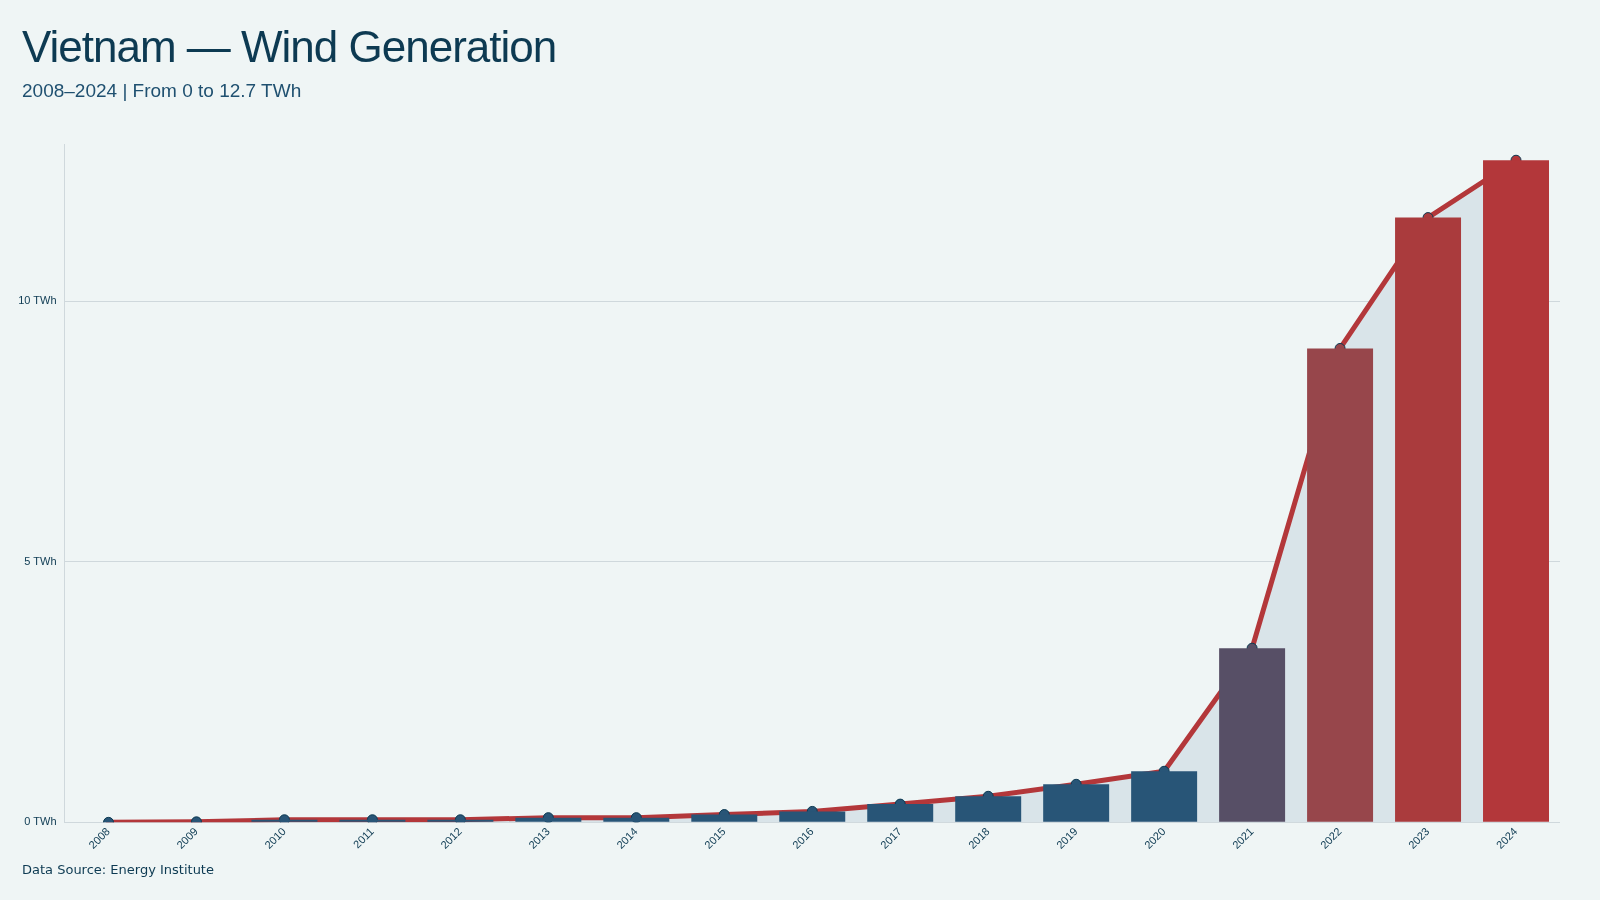  Describe the element at coordinates (37, 300) in the screenshot. I see `y-tick-label: 10 TWh` at that location.